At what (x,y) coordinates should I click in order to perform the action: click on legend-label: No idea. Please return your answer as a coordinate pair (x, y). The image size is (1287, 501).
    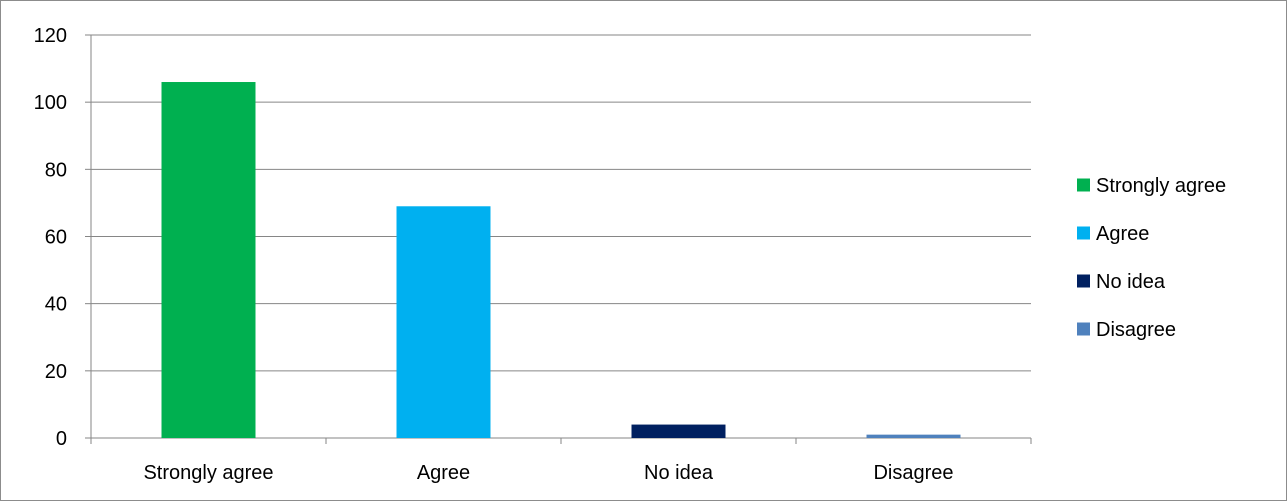
    Looking at the image, I should click on (1131, 282).